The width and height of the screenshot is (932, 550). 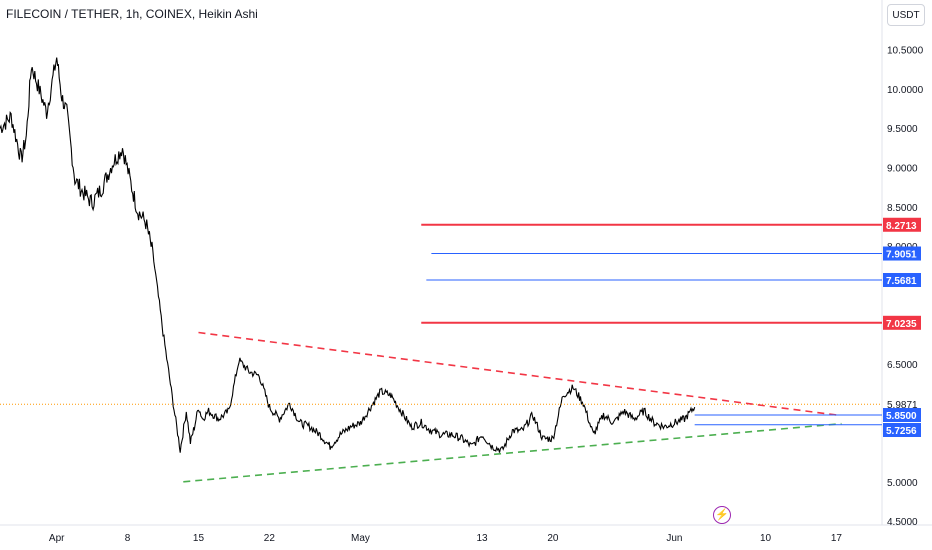 I want to click on x-tick-label: 15, so click(x=199, y=538).